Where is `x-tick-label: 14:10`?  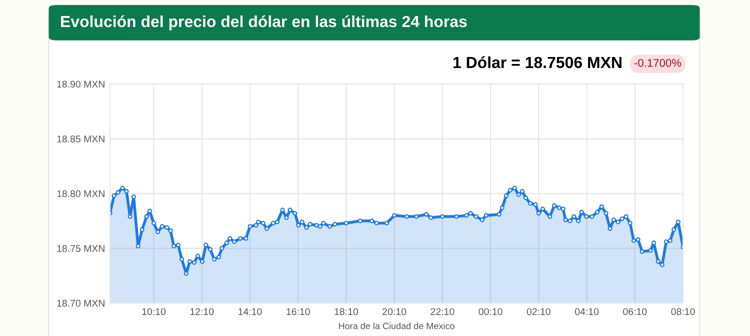
x-tick-label: 14:10 is located at coordinates (250, 312).